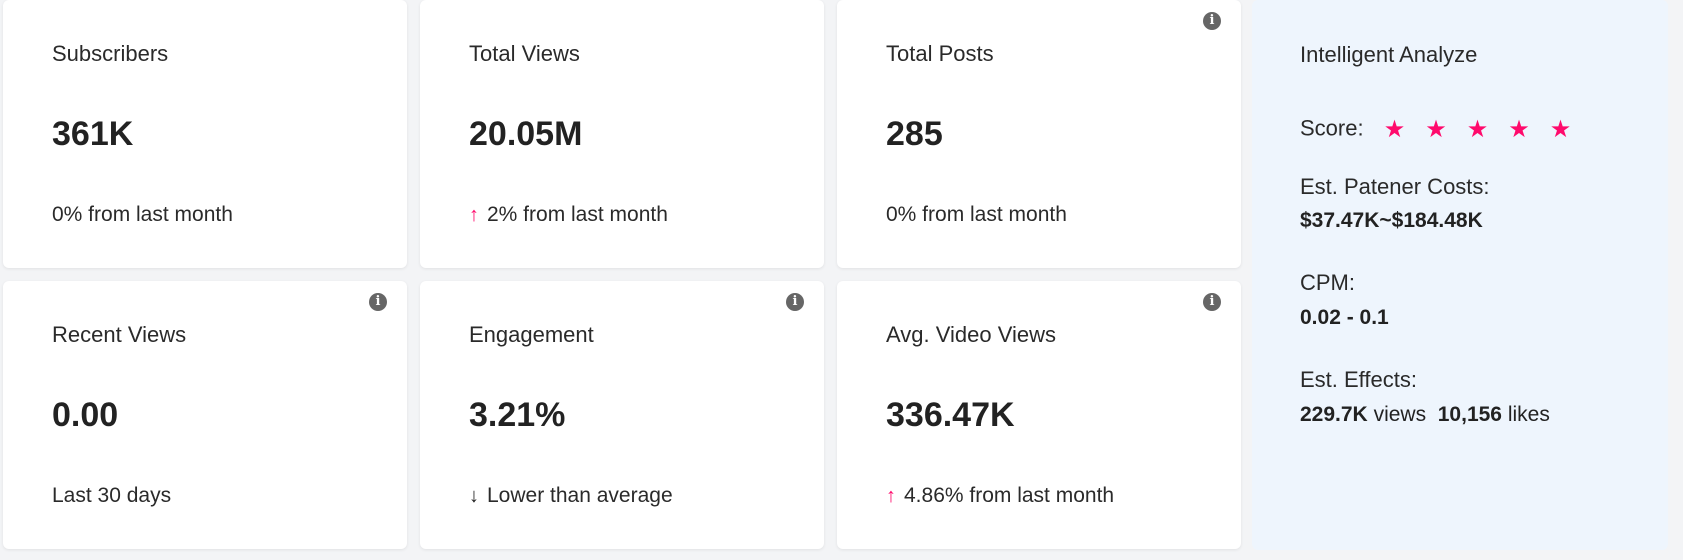 The height and width of the screenshot is (560, 1683). I want to click on effects-value: 229.7K views 10,156 likes, so click(1425, 415).